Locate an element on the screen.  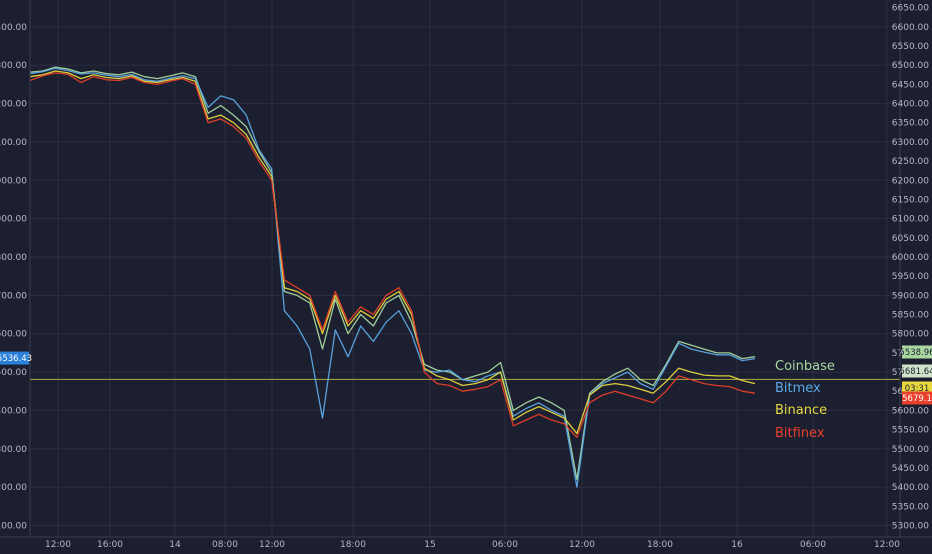
right-tick-label: 5950.00 is located at coordinates (910, 277).